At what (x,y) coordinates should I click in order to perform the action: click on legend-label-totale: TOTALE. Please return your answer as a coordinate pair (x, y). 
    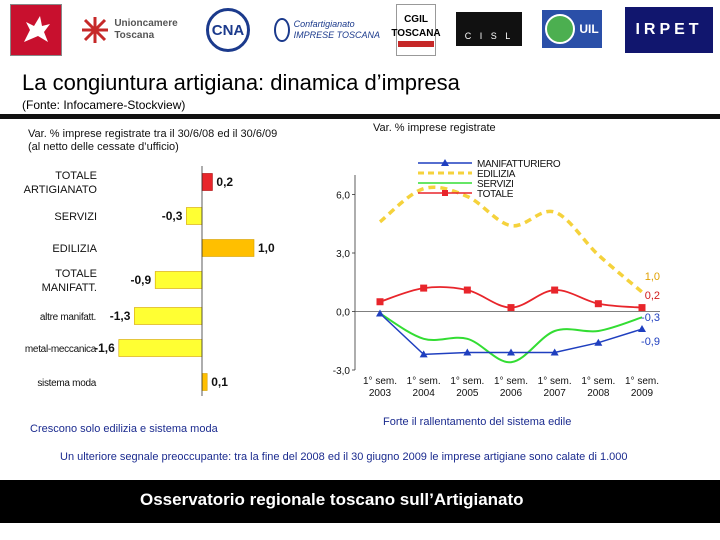
    Looking at the image, I should click on (495, 194).